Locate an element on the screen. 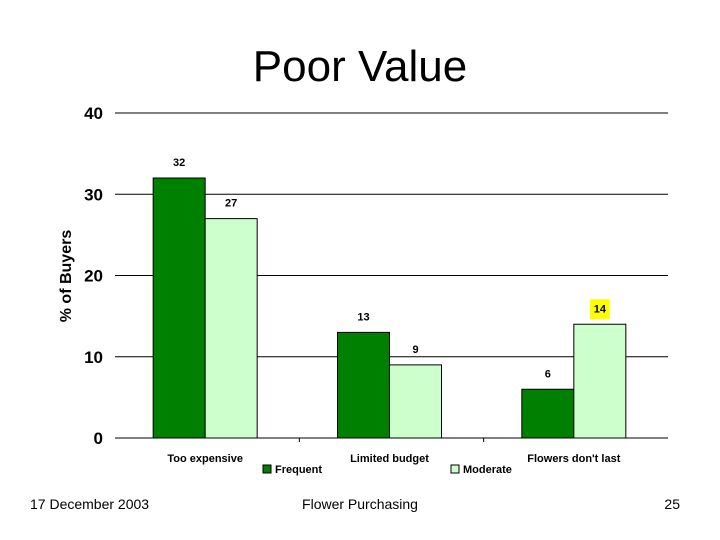  data-label: 27 is located at coordinates (231, 204).